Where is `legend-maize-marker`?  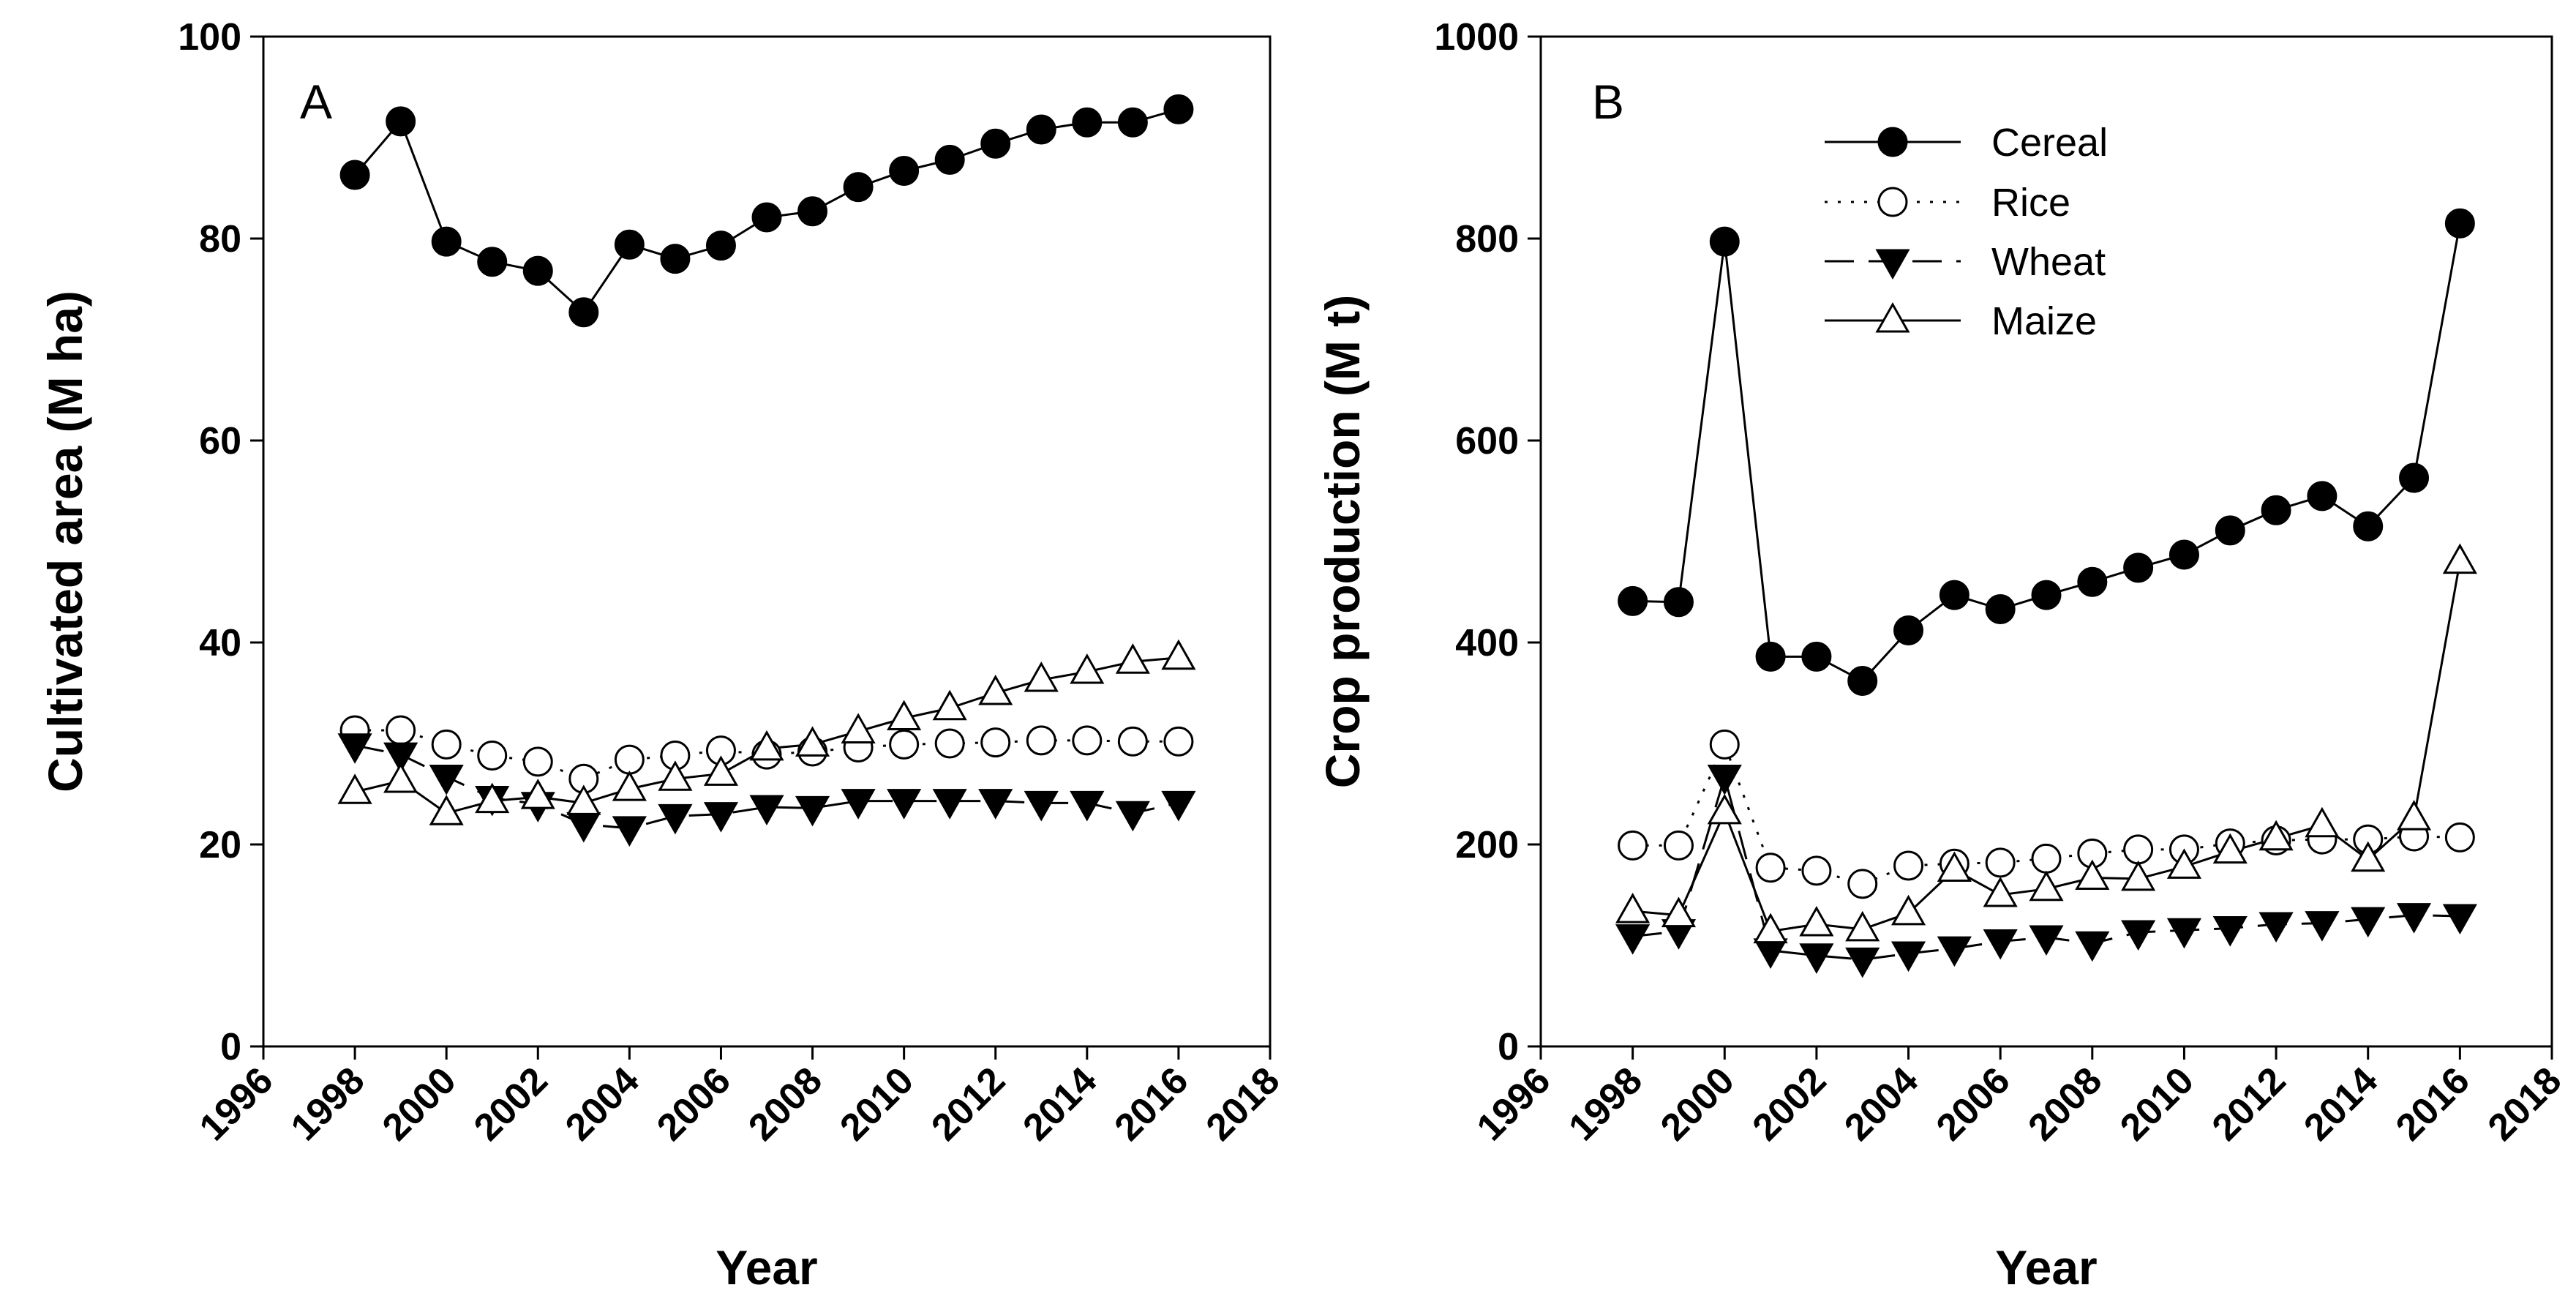 legend-maize-marker is located at coordinates (1893, 317).